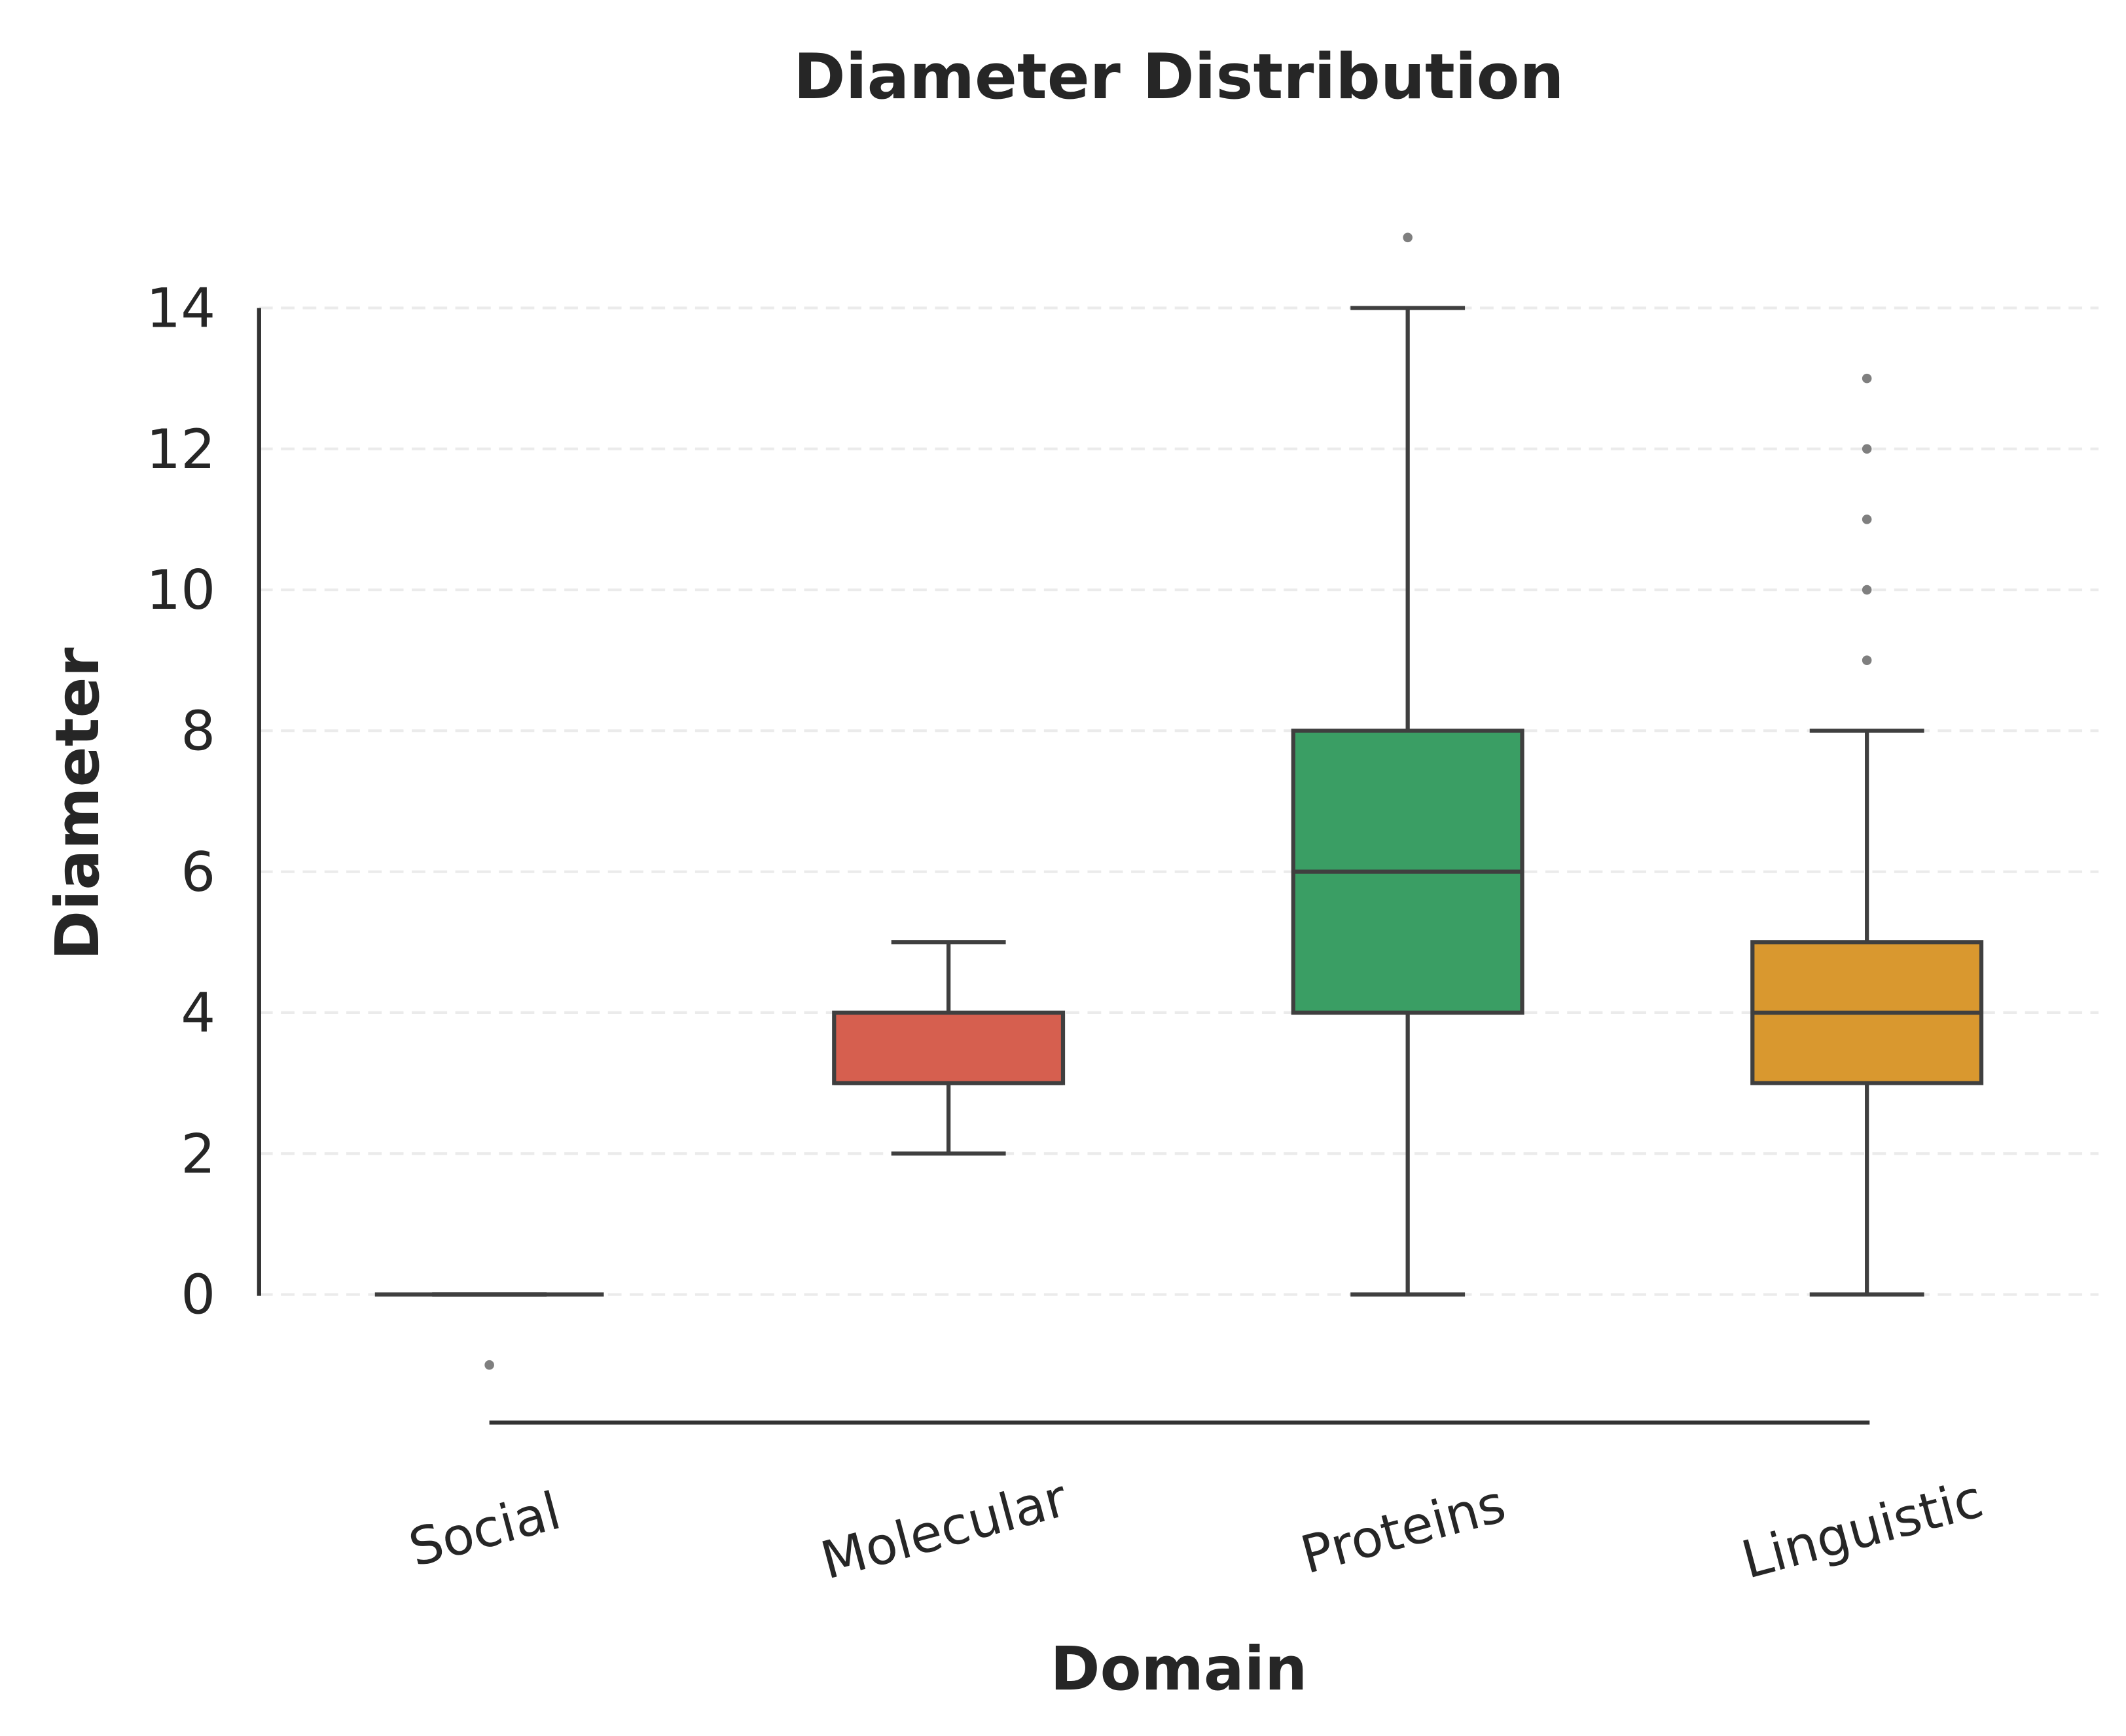  What do you see at coordinates (180, 449) in the screenshot?
I see `y-tick-label: 12` at bounding box center [180, 449].